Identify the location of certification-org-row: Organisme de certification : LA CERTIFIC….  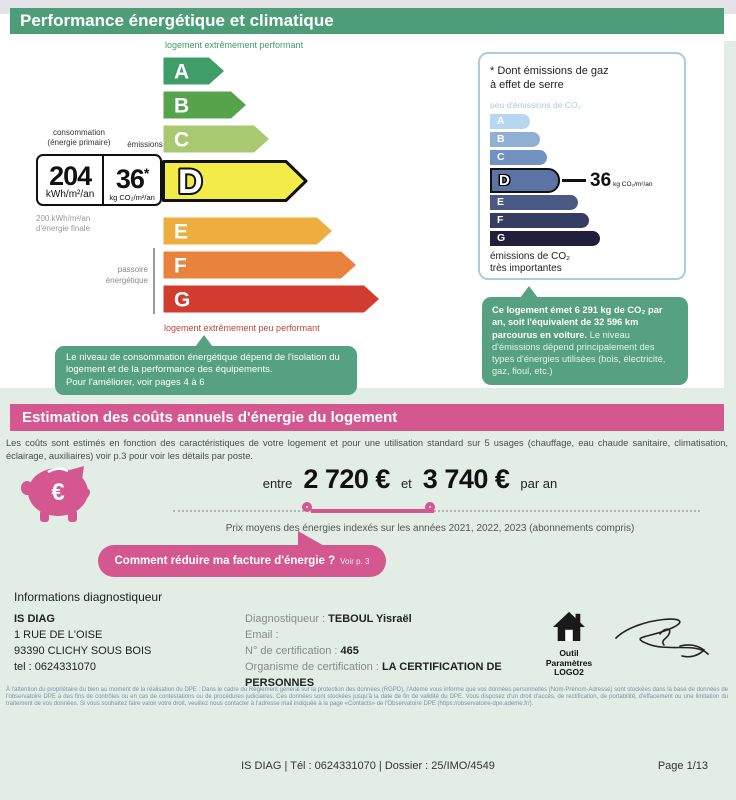
(373, 675).